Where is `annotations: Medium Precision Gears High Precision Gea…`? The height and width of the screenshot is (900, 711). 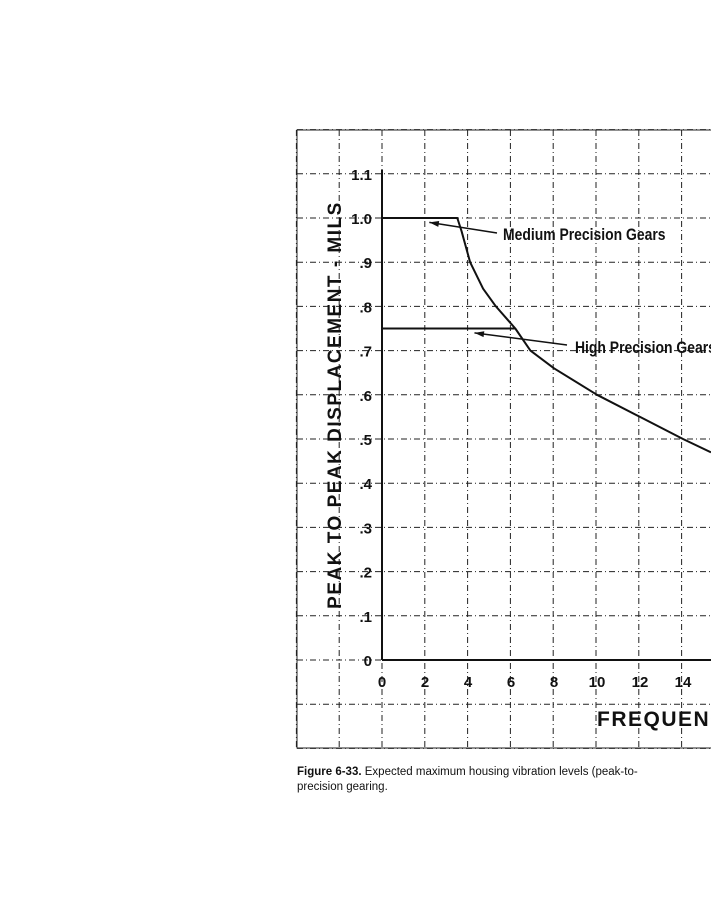
annotations: Medium Precision Gears High Precision Gea… is located at coordinates (570, 289).